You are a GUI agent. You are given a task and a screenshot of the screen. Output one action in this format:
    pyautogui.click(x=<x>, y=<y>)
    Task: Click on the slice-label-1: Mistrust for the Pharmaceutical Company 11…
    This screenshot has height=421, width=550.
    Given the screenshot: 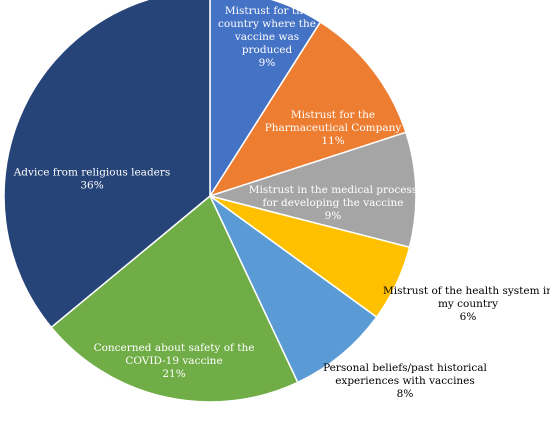 What is the action you would take?
    pyautogui.click(x=333, y=128)
    